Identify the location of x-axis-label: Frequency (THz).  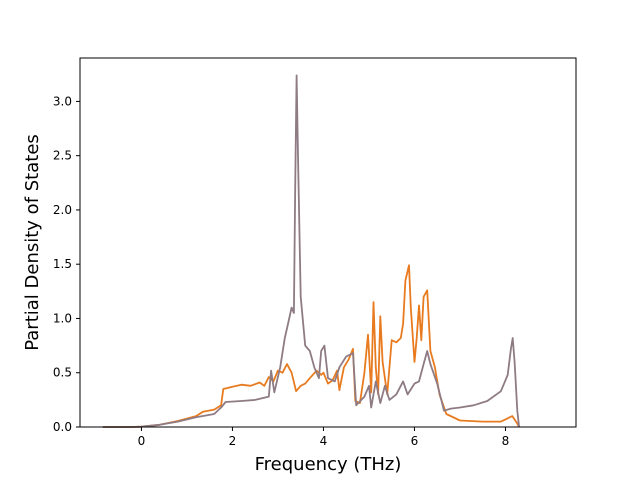
(328, 464).